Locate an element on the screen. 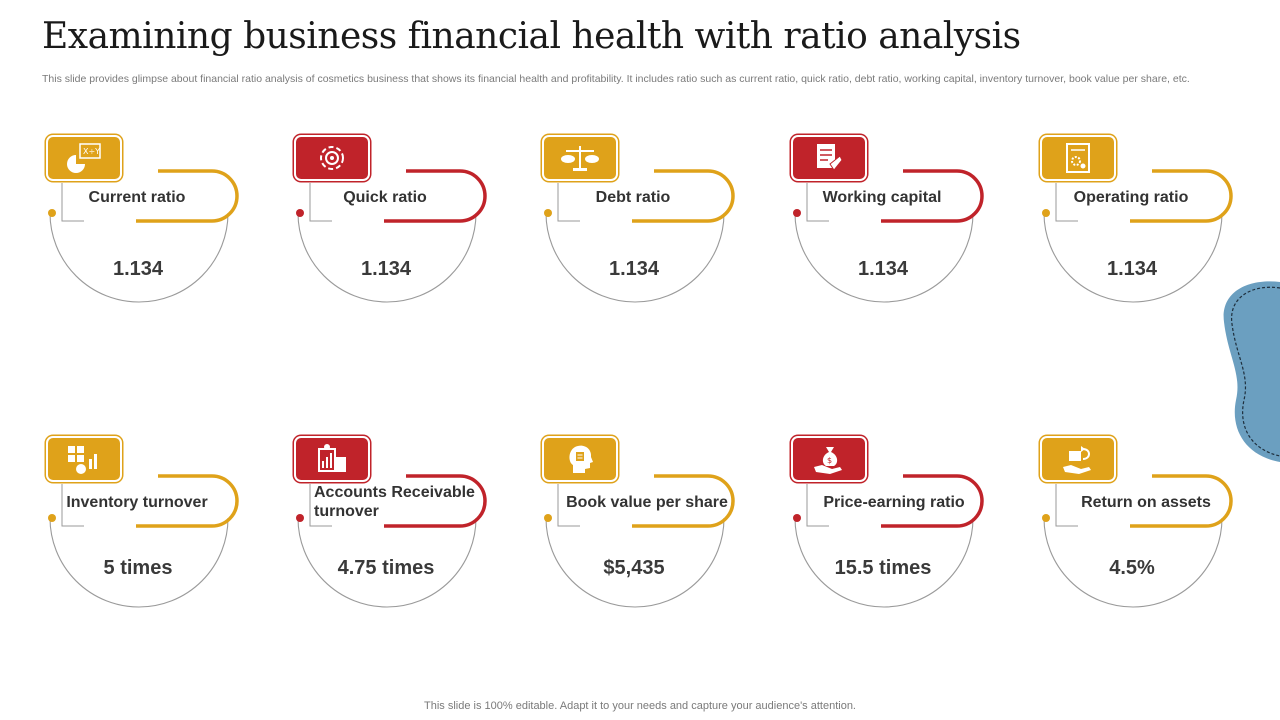  ratio-label: Inventory turnover is located at coordinates (137, 502).